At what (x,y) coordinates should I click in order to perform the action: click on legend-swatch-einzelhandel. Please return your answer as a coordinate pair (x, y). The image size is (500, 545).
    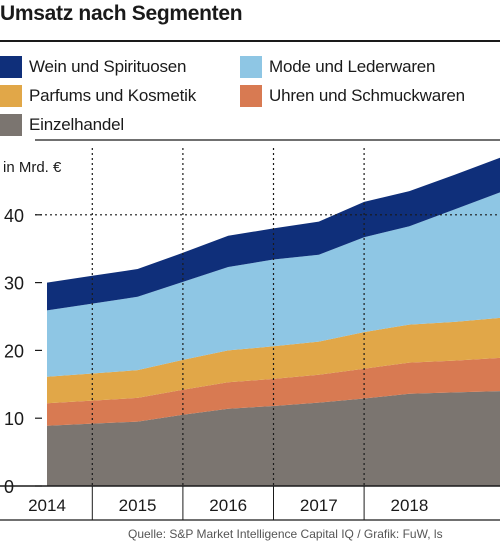
    Looking at the image, I should click on (11, 125).